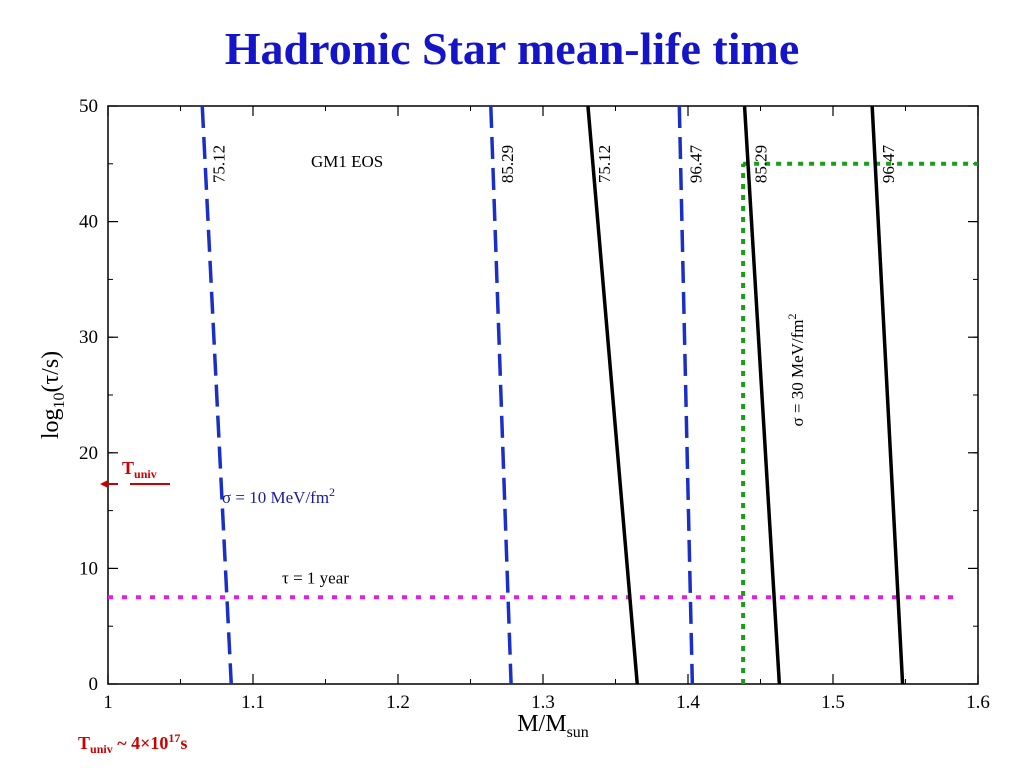 This screenshot has height=768, width=1024. Describe the element at coordinates (347, 161) in the screenshot. I see `eos-annotation: GM1 EOS` at that location.